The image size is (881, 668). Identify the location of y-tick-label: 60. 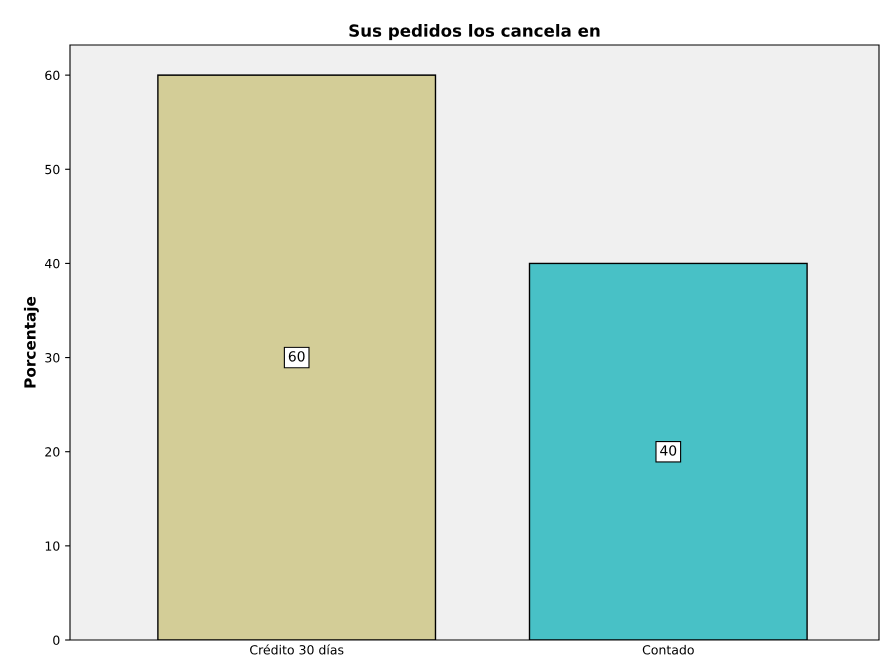
(52, 75).